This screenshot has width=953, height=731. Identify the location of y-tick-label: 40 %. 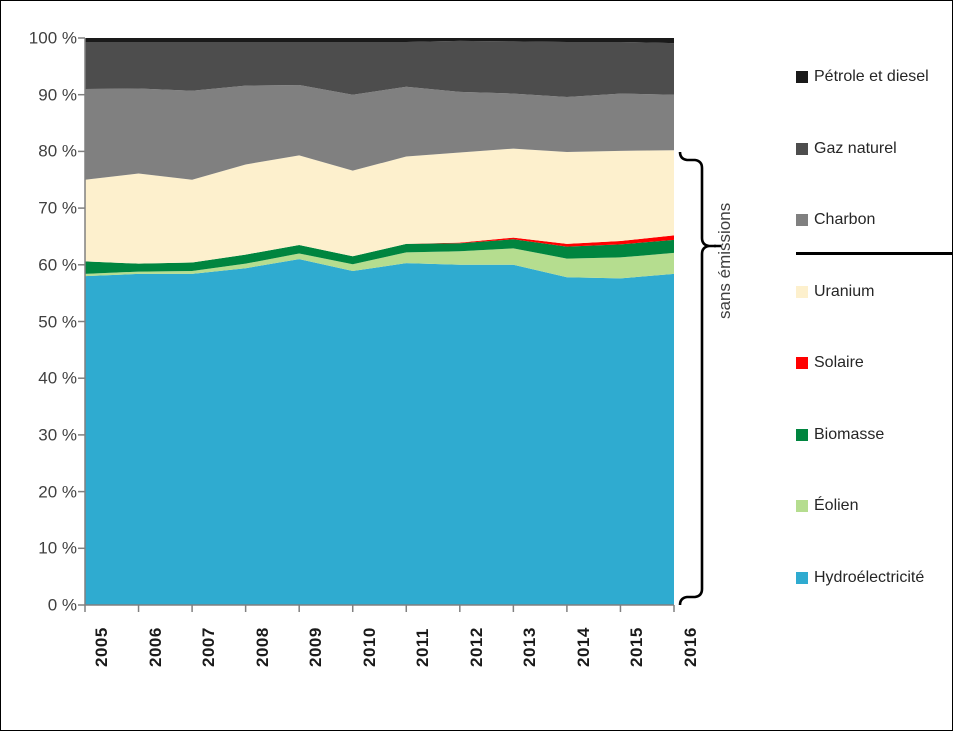
(57, 378).